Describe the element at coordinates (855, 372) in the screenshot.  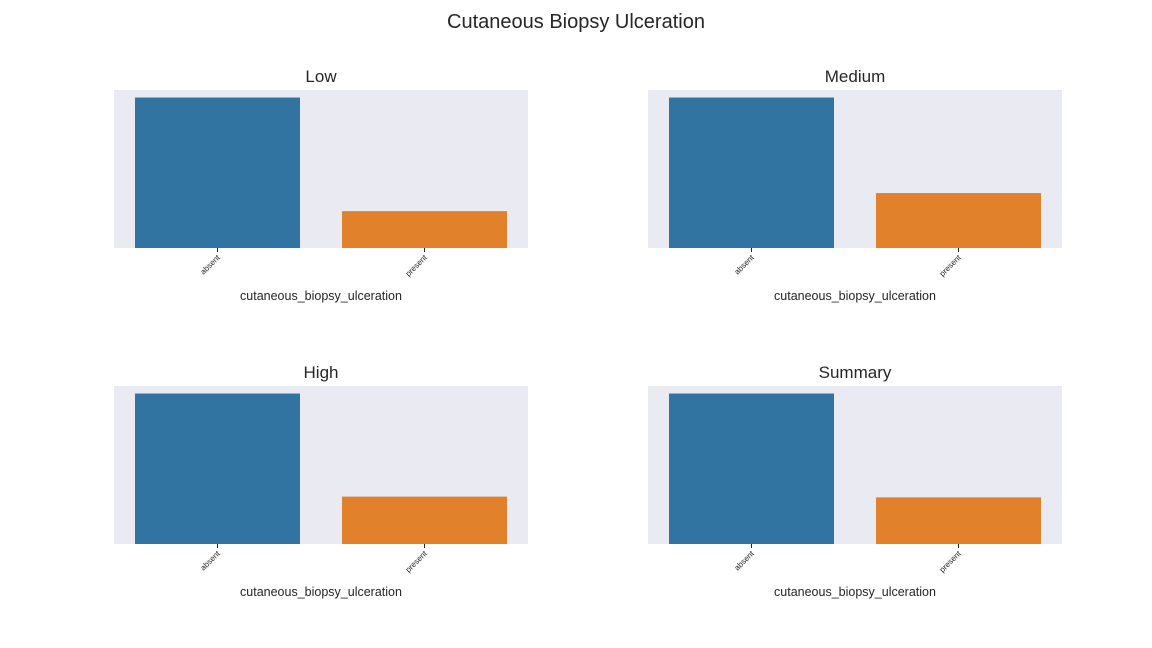
I see `panel-title: Summary` at that location.